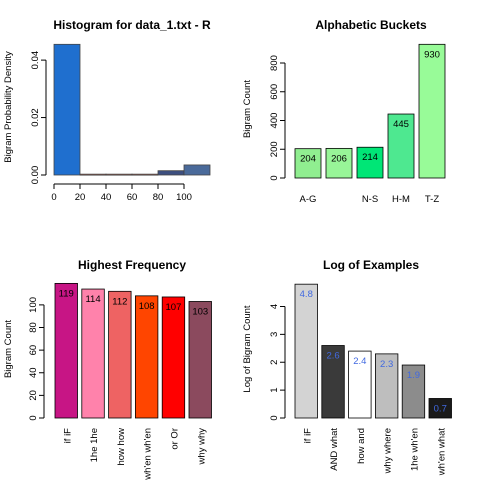 This screenshot has width=480, height=480. What do you see at coordinates (274, 306) in the screenshot?
I see `y-tick-label: 4` at bounding box center [274, 306].